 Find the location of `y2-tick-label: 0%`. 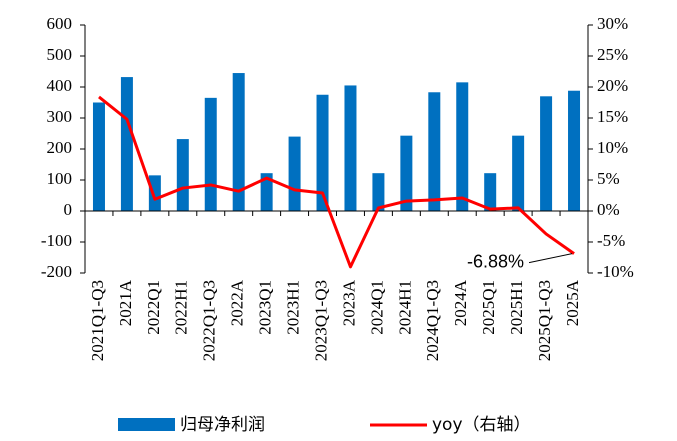

y2-tick-label: 0% is located at coordinates (608, 209).